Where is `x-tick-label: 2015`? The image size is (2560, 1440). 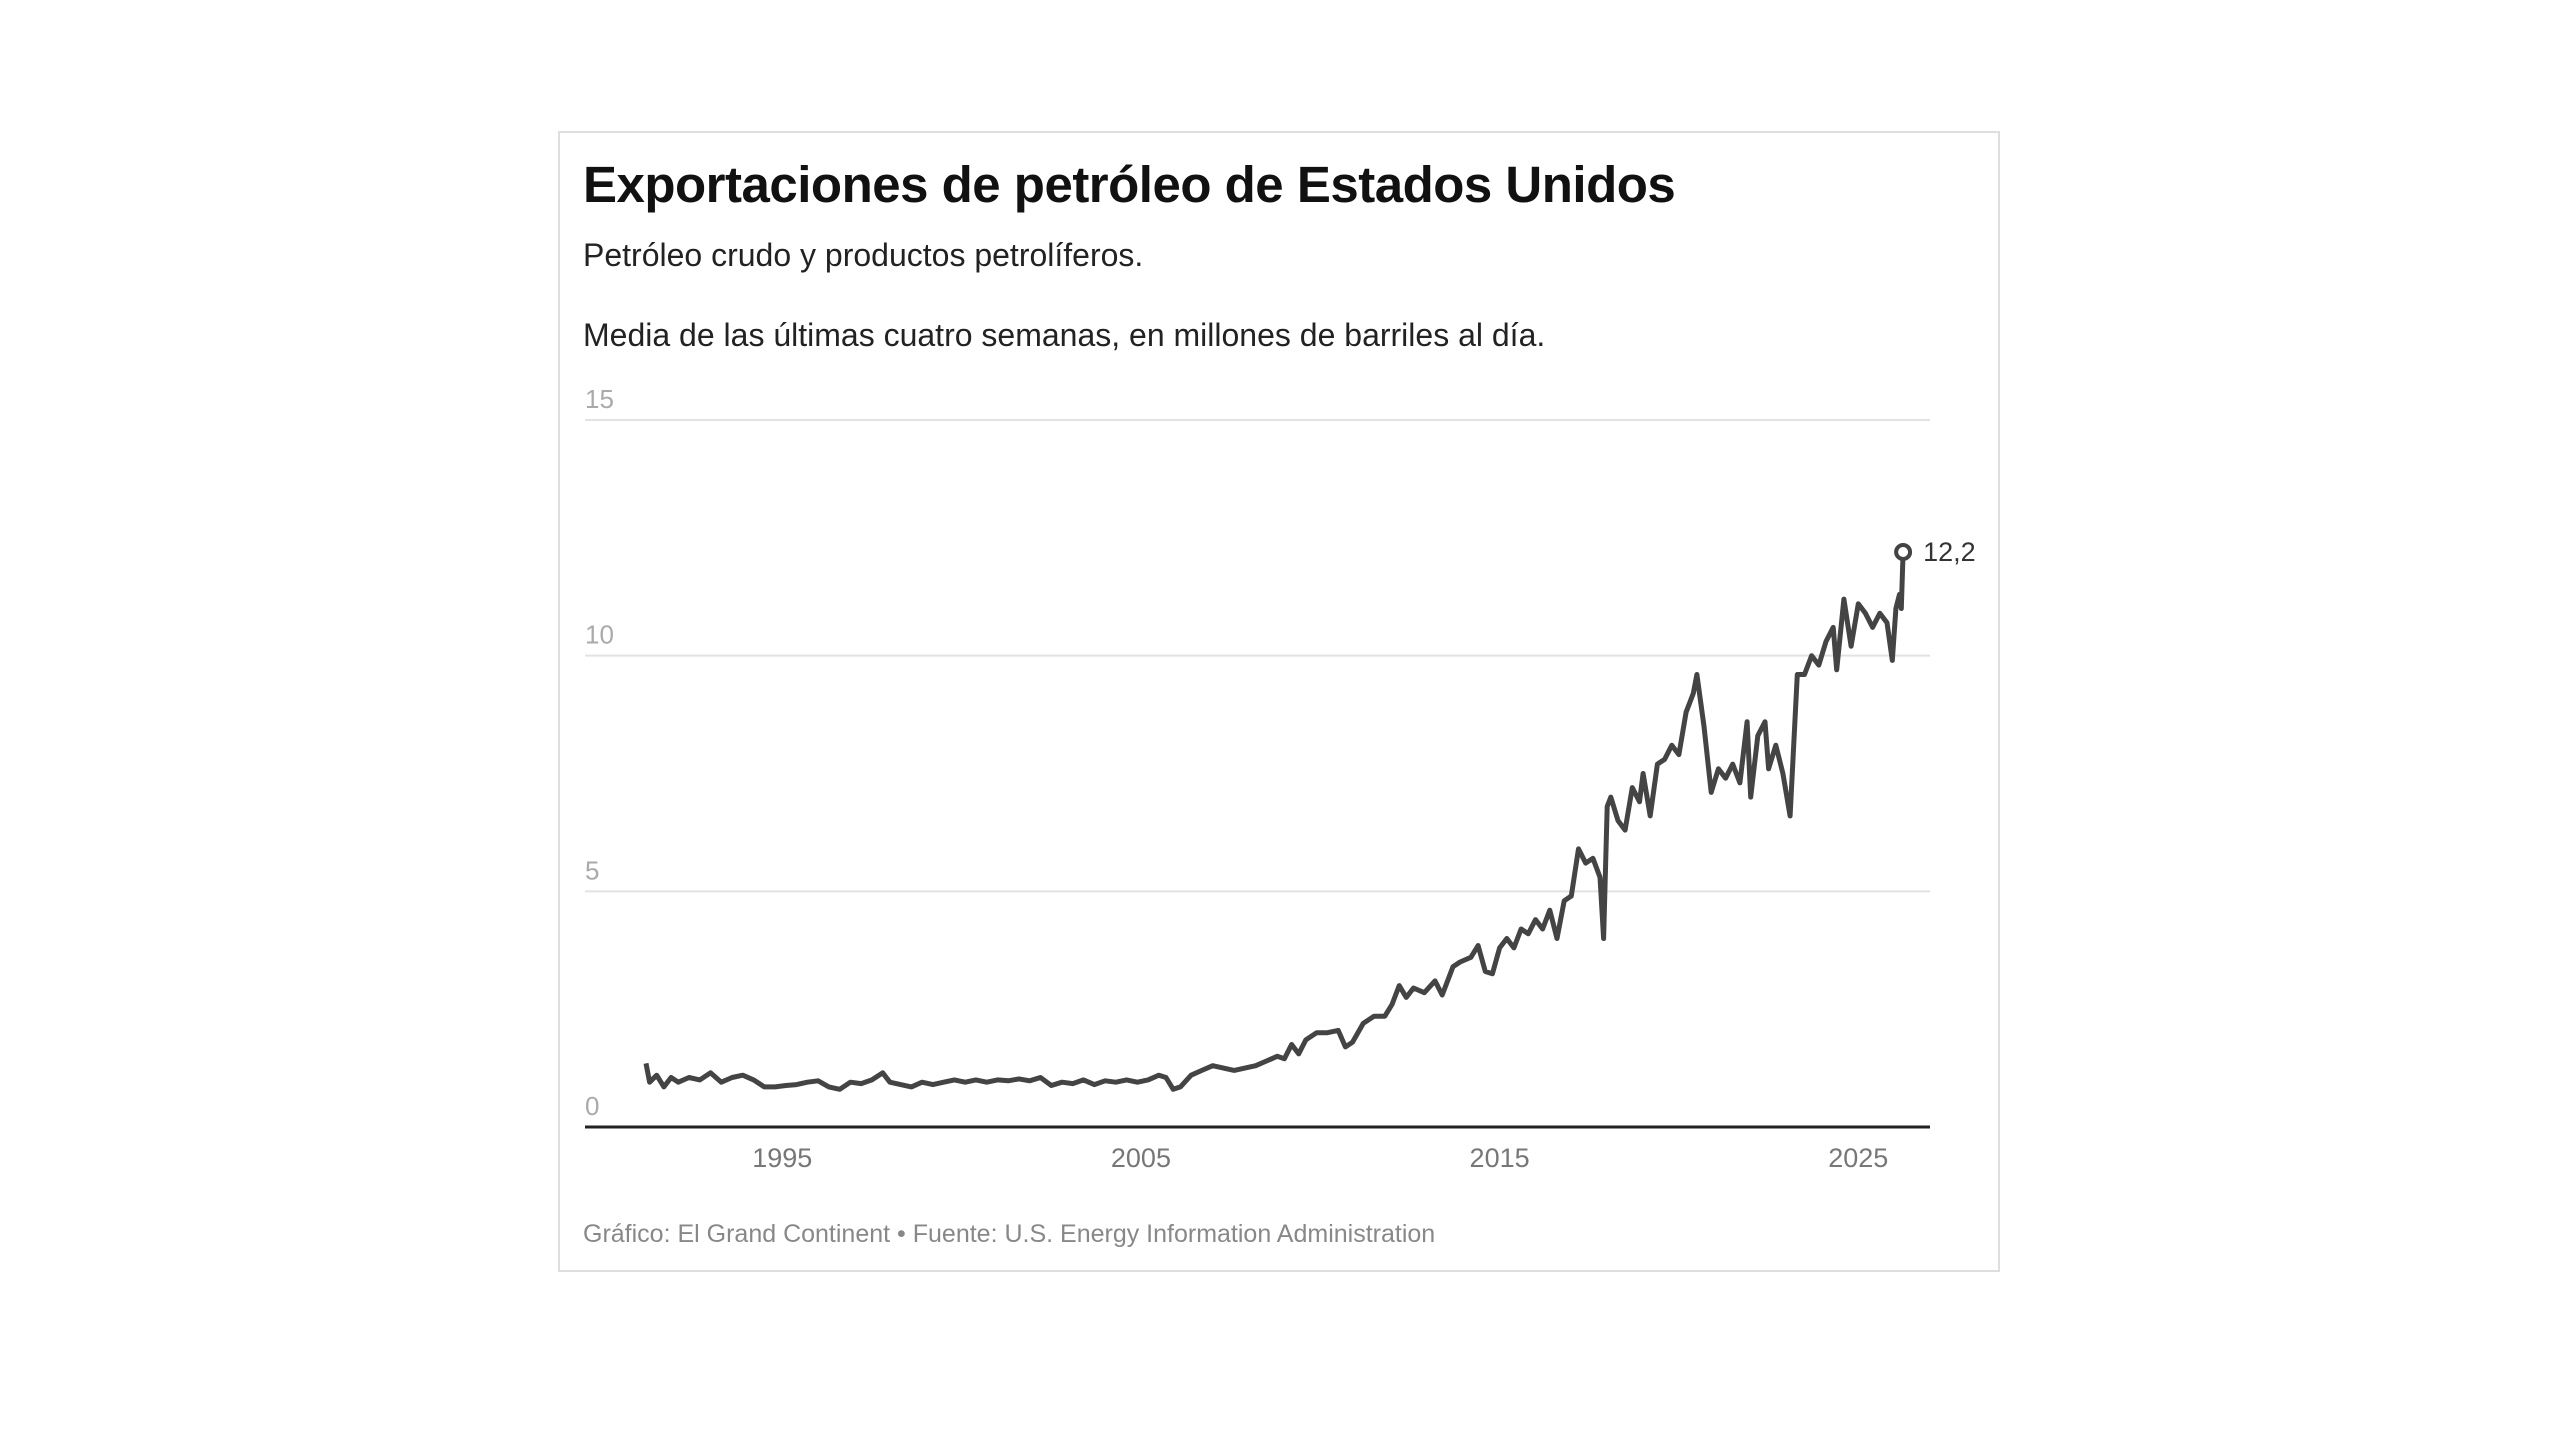 x-tick-label: 2015 is located at coordinates (1500, 1158).